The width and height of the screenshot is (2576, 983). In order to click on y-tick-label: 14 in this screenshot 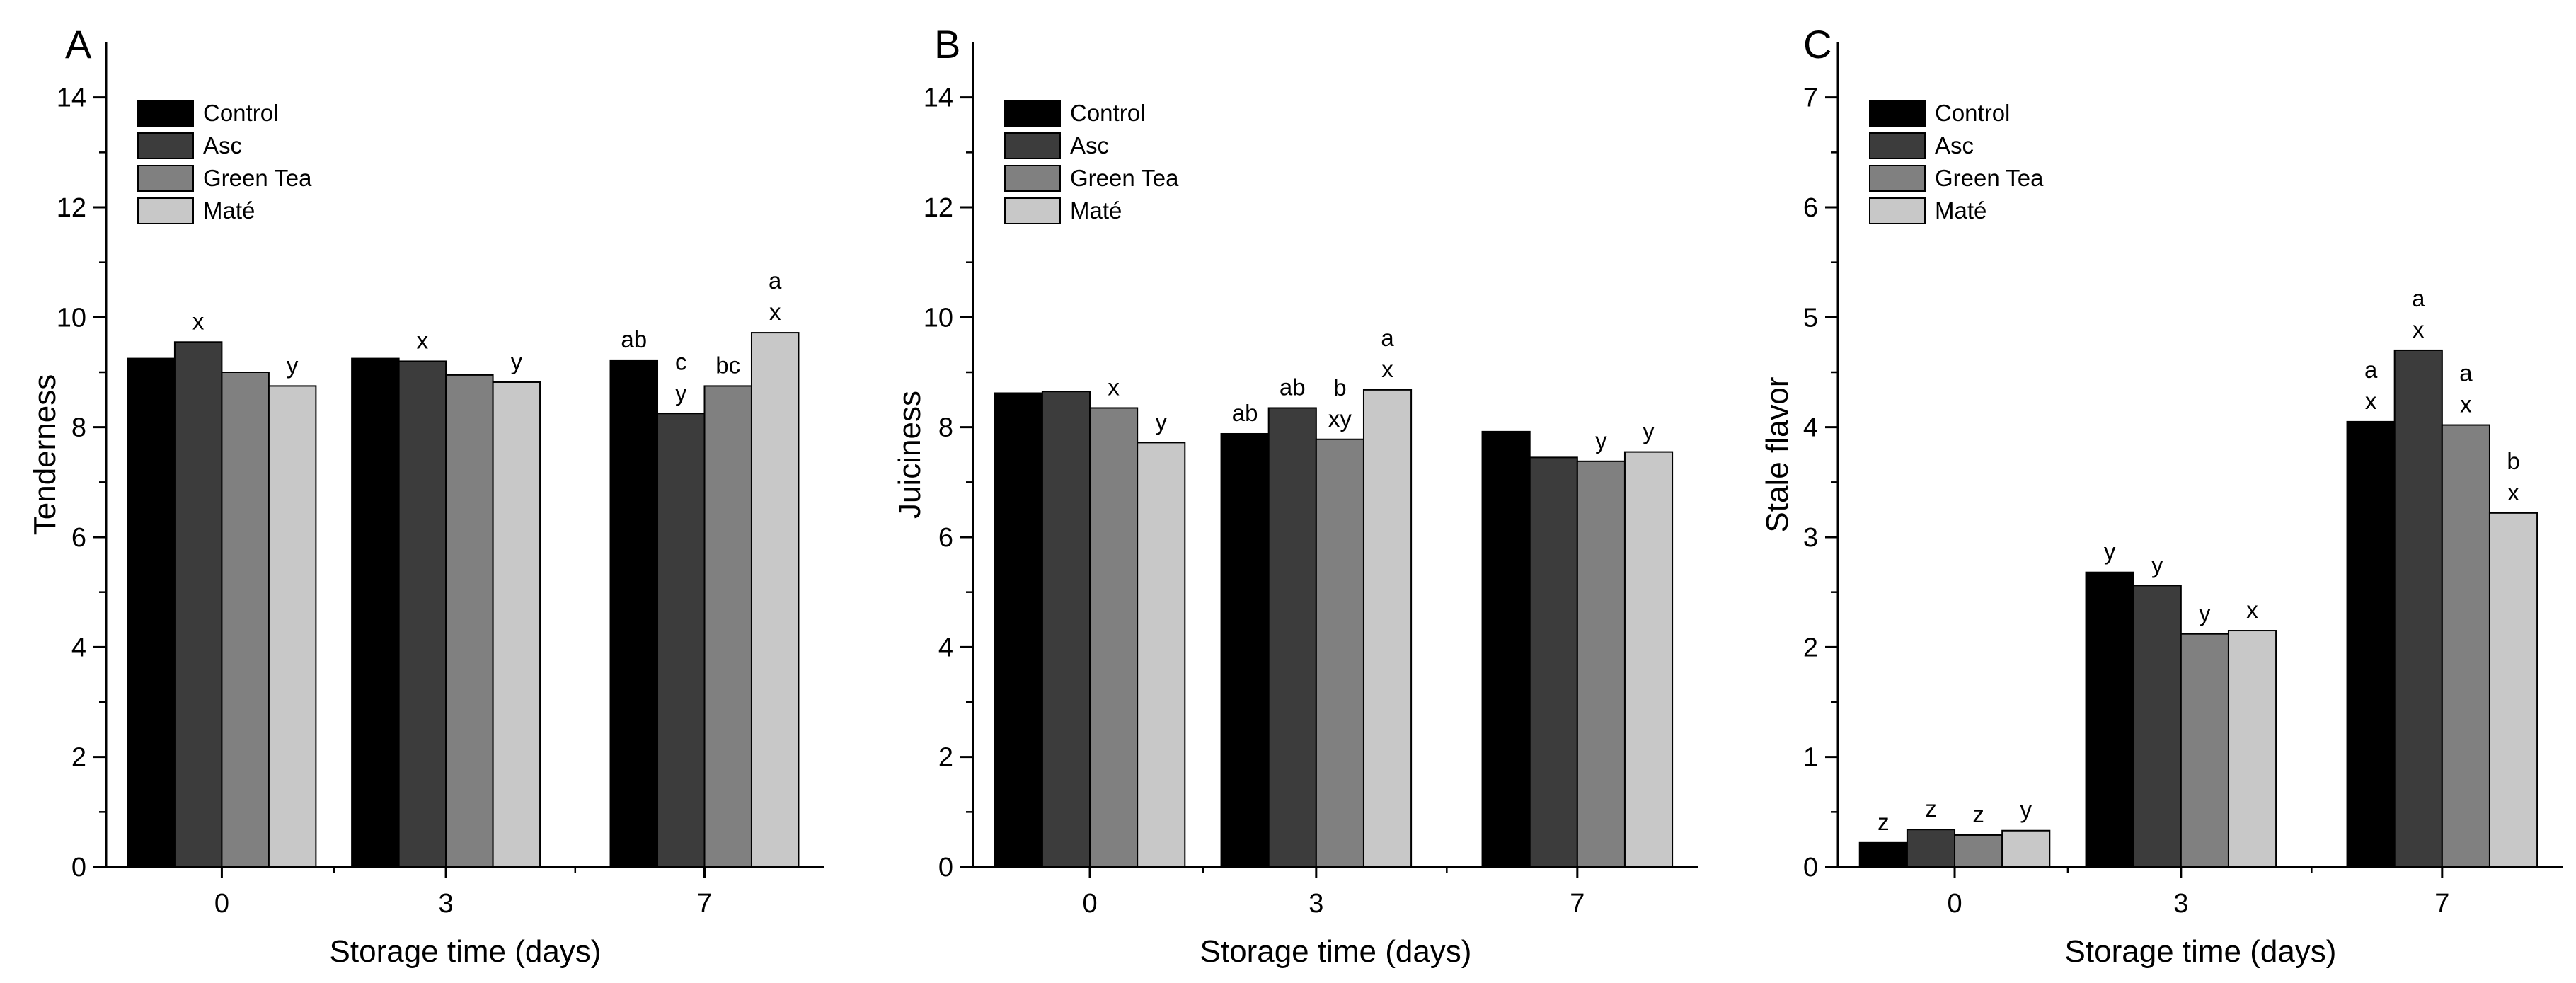, I will do `click(939, 98)`.